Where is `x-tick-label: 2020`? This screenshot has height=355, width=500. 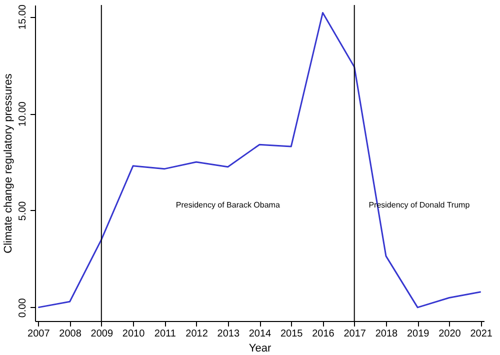
x-tick-label: 2020 is located at coordinates (450, 334).